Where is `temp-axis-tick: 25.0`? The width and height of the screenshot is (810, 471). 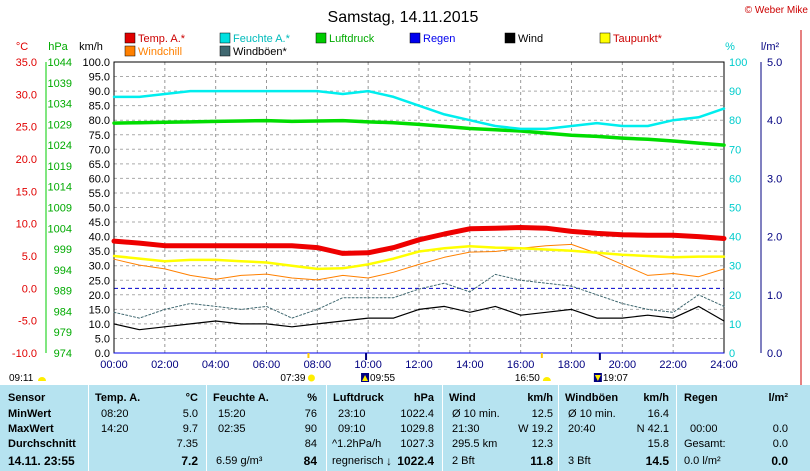
temp-axis-tick: 25.0 is located at coordinates (26, 128).